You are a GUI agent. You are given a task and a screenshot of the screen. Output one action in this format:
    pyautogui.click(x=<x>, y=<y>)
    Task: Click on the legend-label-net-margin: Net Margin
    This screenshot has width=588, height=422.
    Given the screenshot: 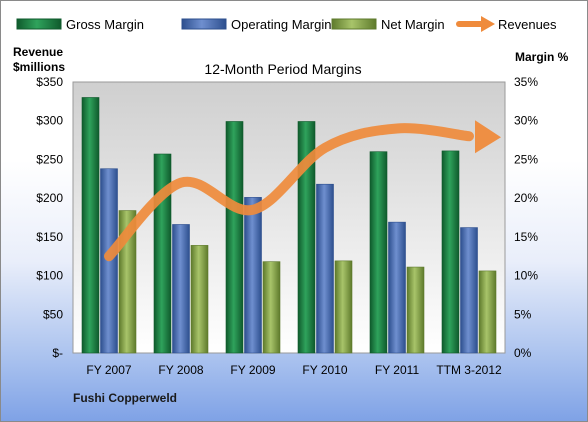 What is the action you would take?
    pyautogui.click(x=413, y=24)
    